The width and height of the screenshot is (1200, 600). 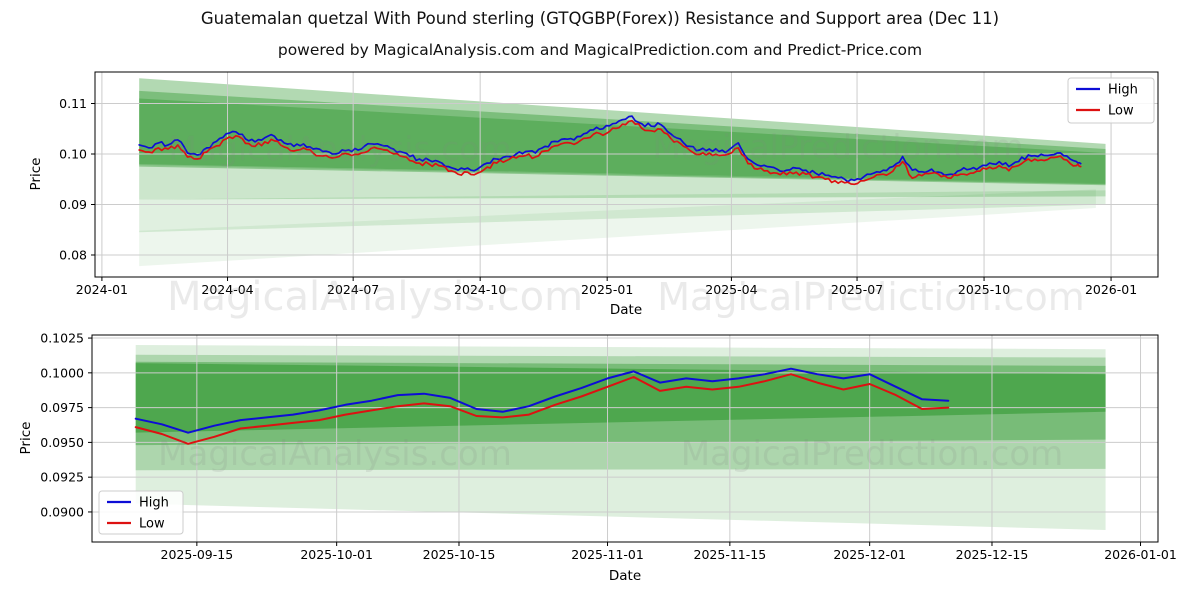 What do you see at coordinates (607, 554) in the screenshot?
I see `x-tick-label: 2025-11-01` at bounding box center [607, 554].